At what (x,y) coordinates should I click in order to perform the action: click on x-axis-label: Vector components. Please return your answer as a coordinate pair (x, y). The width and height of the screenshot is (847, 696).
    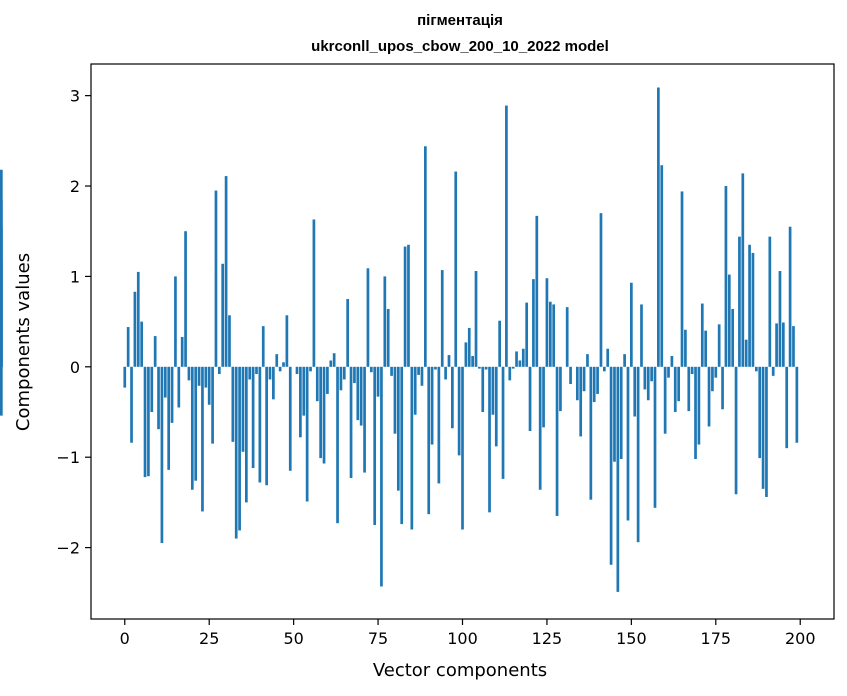
    Looking at the image, I should click on (460, 670).